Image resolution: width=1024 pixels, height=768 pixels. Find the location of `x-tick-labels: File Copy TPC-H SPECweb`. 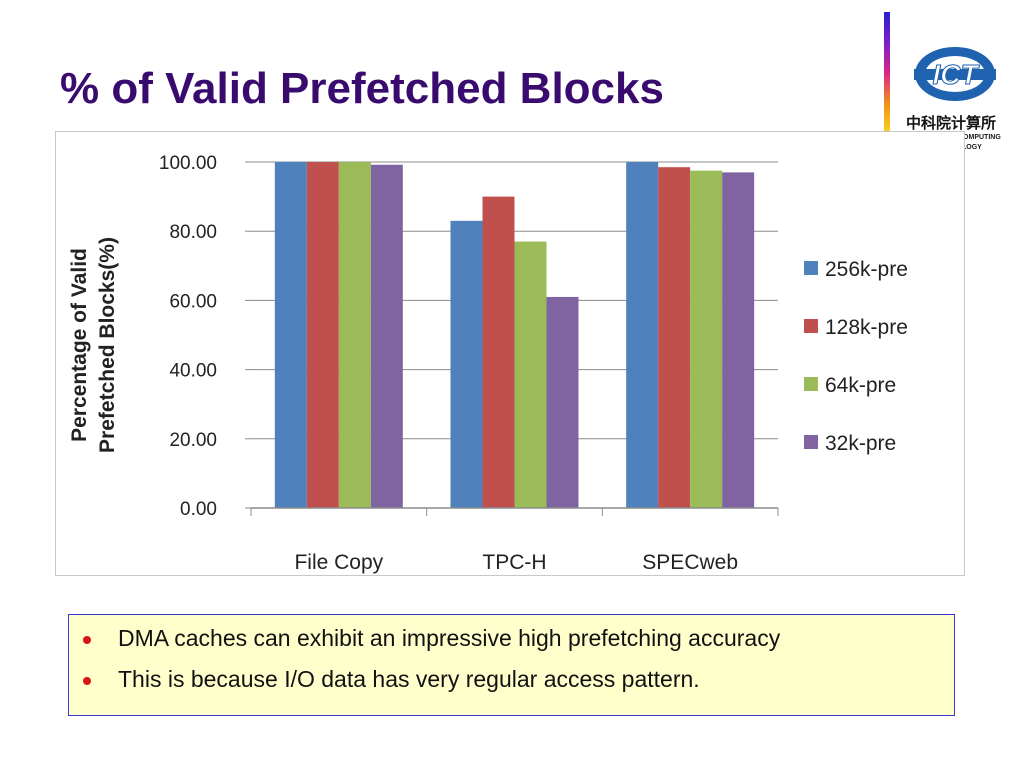

x-tick-labels: File Copy TPC-H SPECweb is located at coordinates (516, 562).